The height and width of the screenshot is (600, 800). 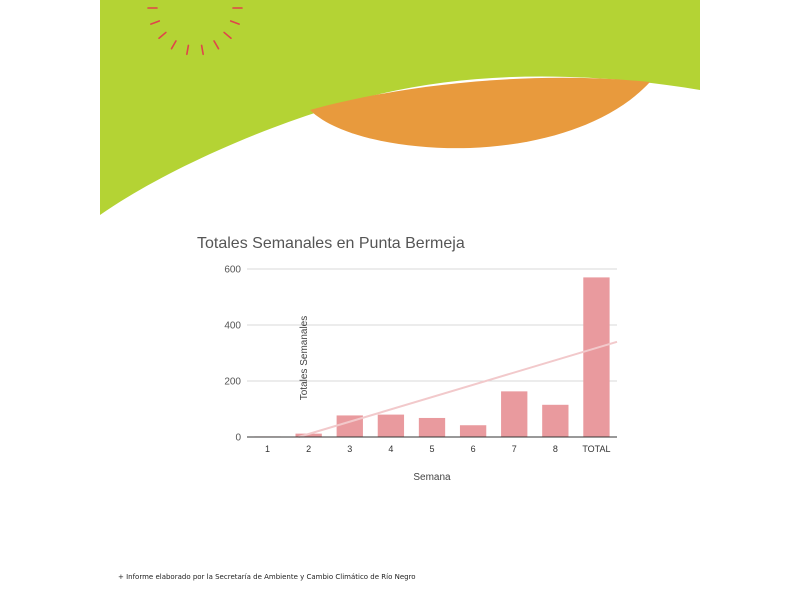 I want to click on x-tick-label: 7, so click(x=514, y=449).